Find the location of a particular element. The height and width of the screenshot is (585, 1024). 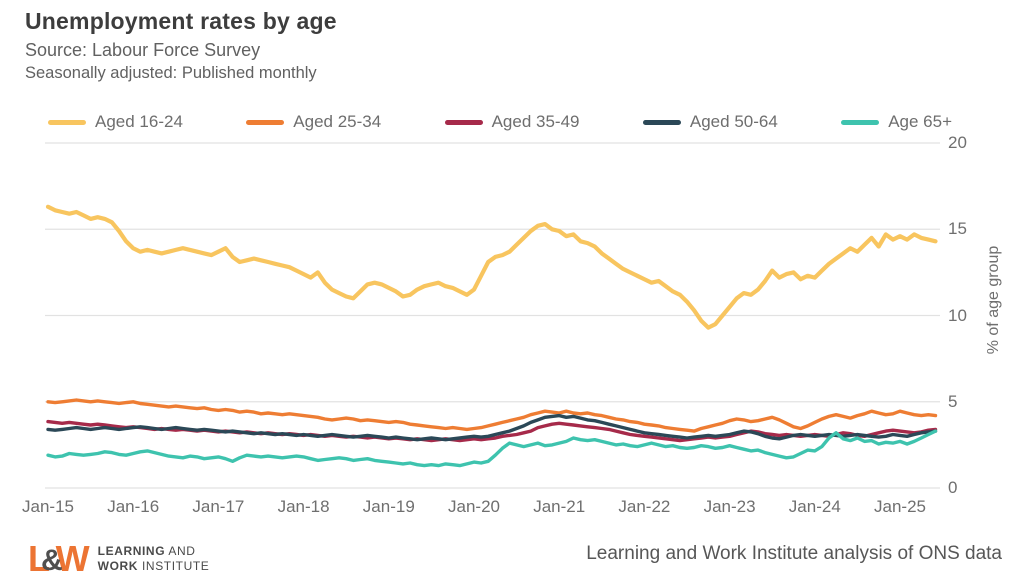

legend-item-aged-35-49: Aged 35-49 is located at coordinates (512, 122).